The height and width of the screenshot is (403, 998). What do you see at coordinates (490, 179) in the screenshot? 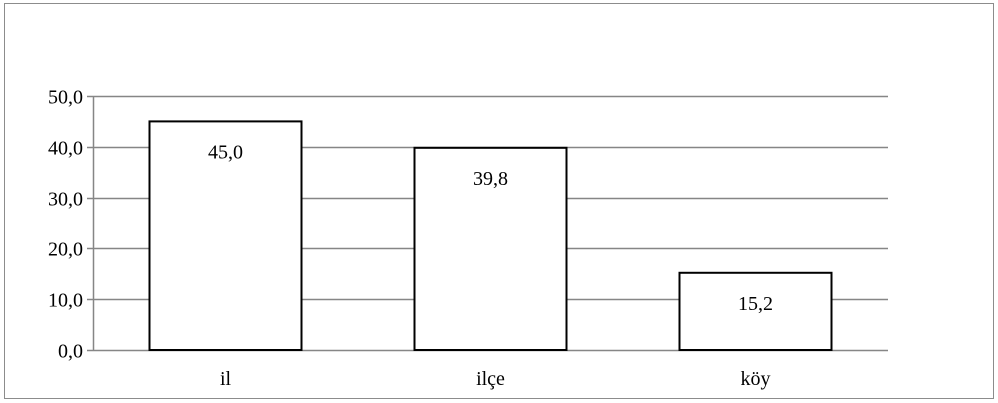
I see `data-label: 39,8` at bounding box center [490, 179].